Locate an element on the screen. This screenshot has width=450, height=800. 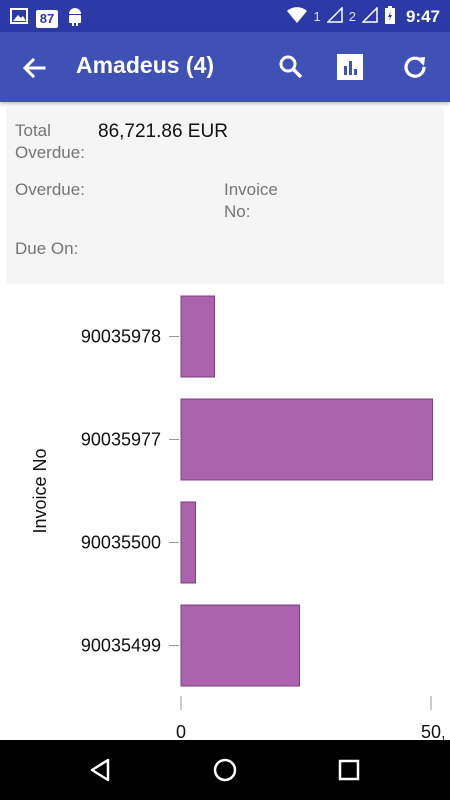
sim2-label: 2 is located at coordinates (352, 16).